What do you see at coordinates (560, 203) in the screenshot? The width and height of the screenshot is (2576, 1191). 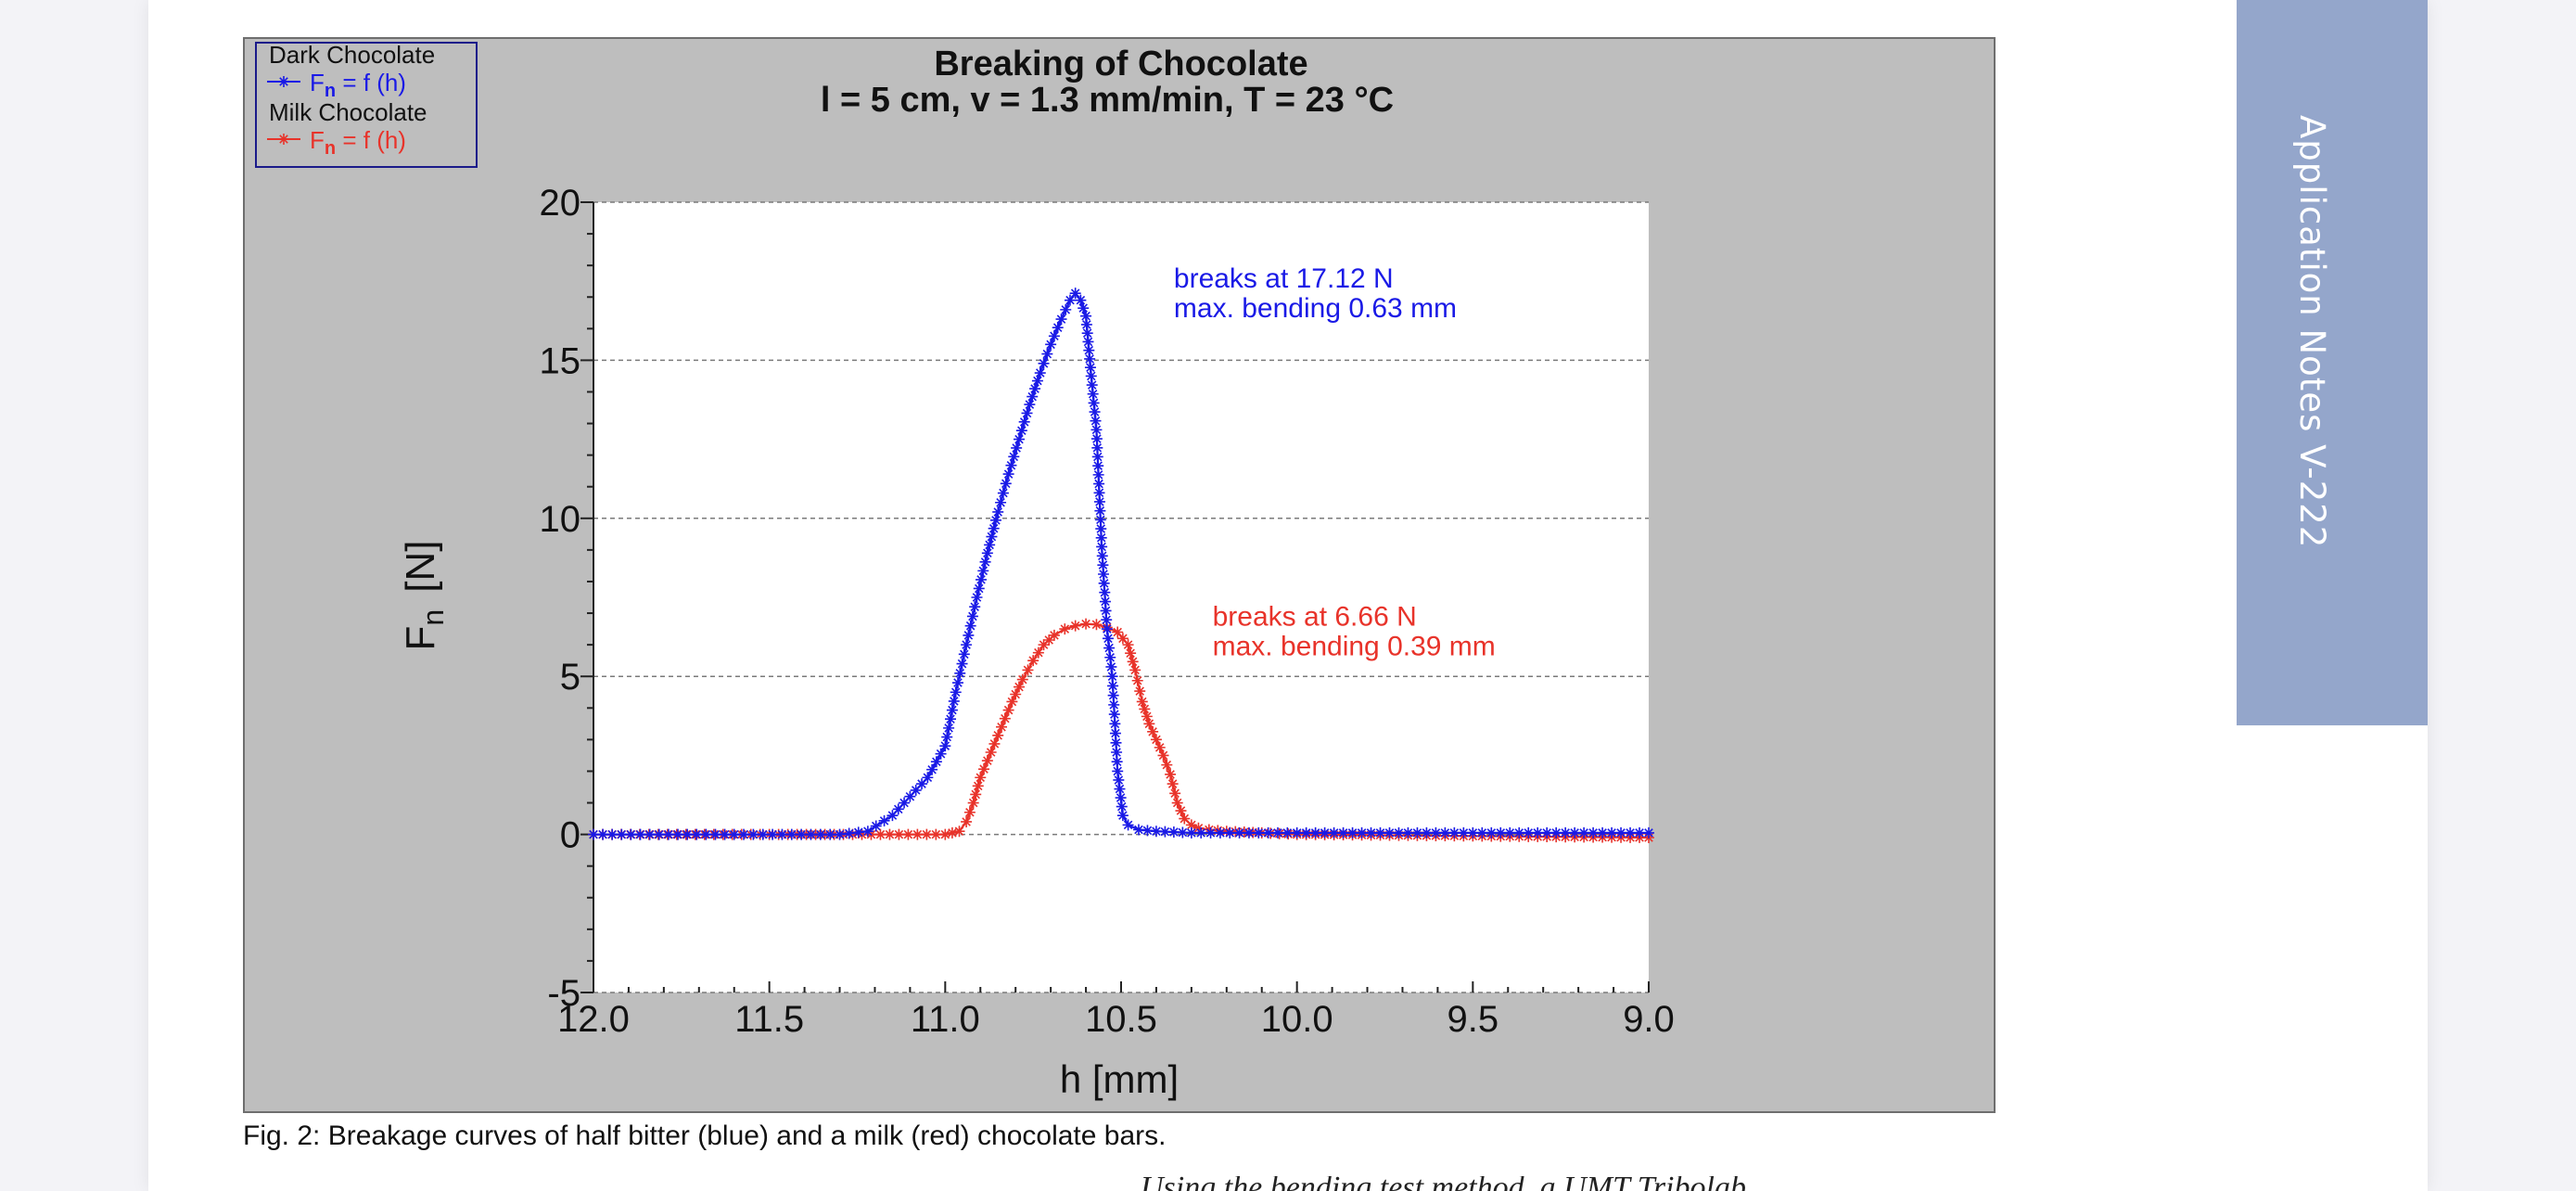 I see `y-tick-label: 20` at bounding box center [560, 203].